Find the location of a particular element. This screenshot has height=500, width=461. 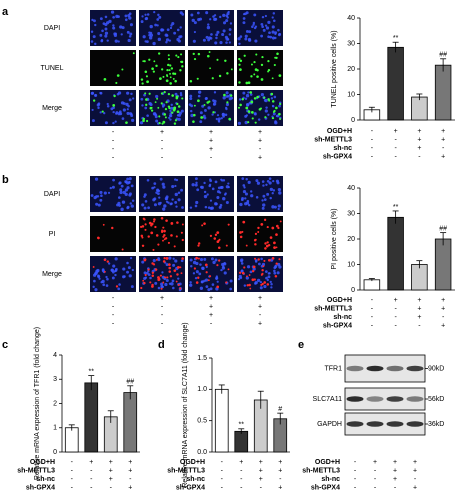

bar is located at coordinates (221, 420).